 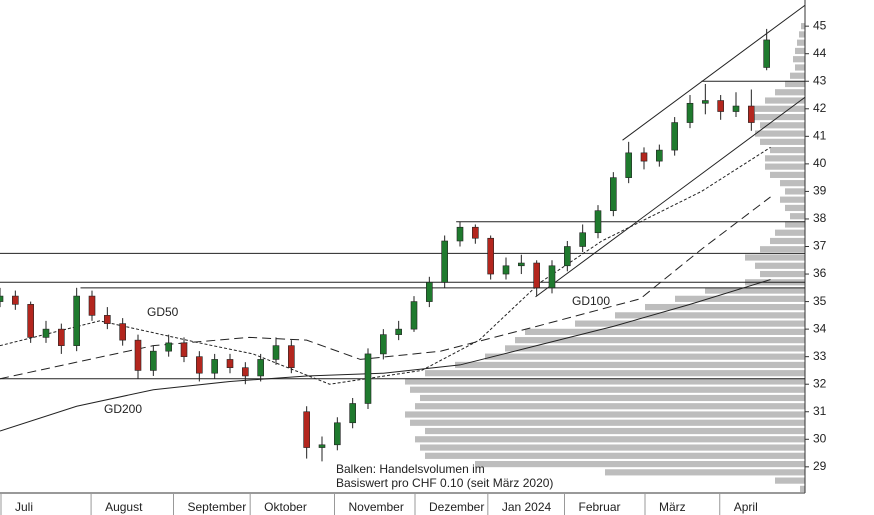 I want to click on ma-label: GD50, so click(x=163, y=312).